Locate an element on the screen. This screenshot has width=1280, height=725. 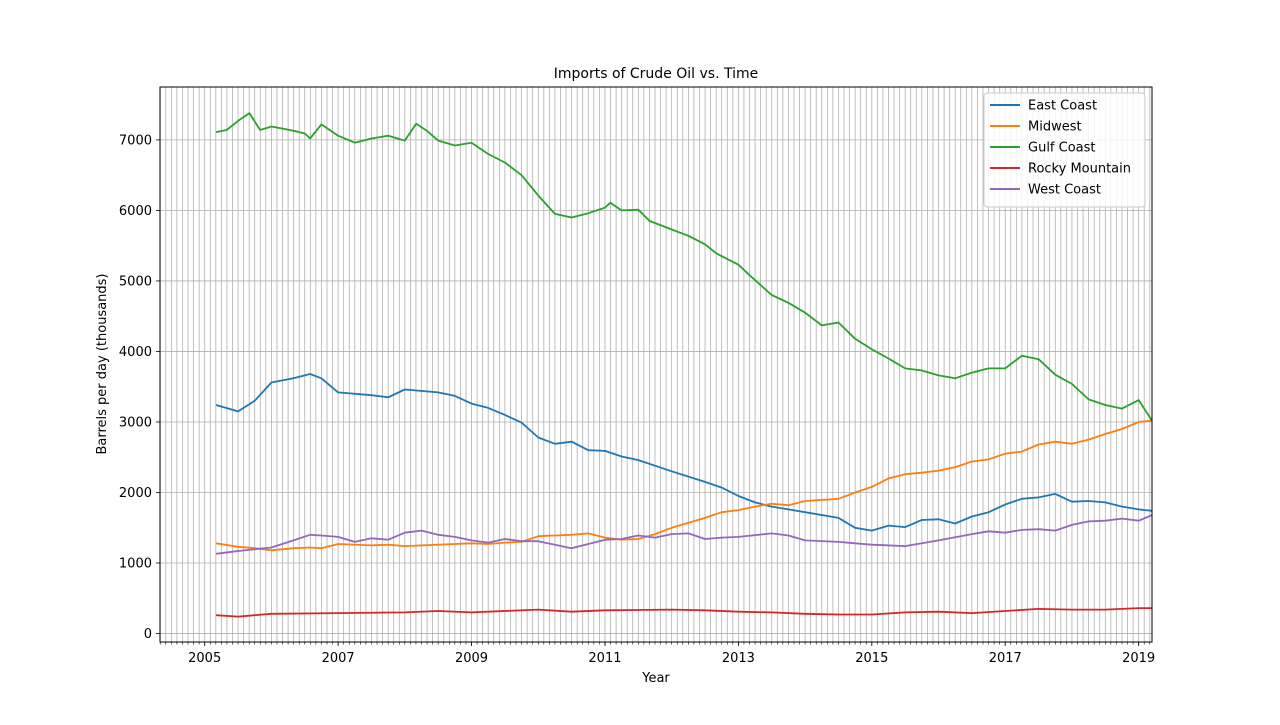
y-axis-label: Barrels per day (thousands) is located at coordinates (102, 363).